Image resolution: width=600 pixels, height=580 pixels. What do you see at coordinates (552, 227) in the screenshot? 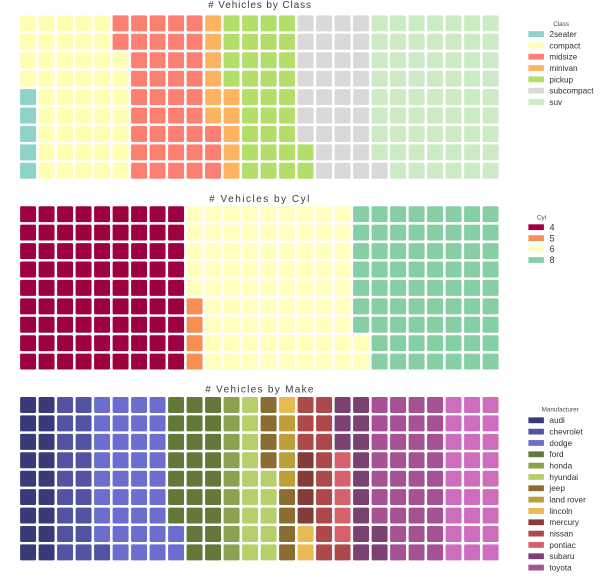
I see `svg-text: 4` at bounding box center [552, 227].